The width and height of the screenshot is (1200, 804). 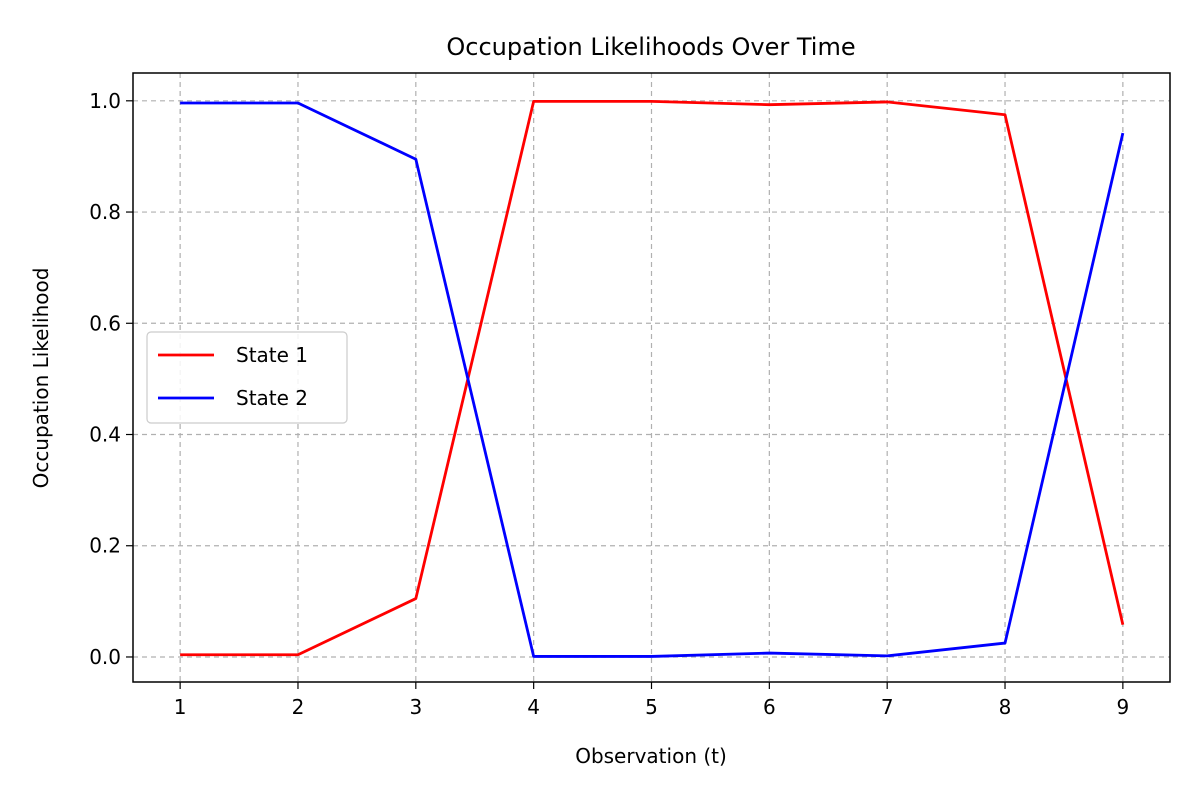 What do you see at coordinates (651, 756) in the screenshot?
I see `x-axis-label: Observation (t)` at bounding box center [651, 756].